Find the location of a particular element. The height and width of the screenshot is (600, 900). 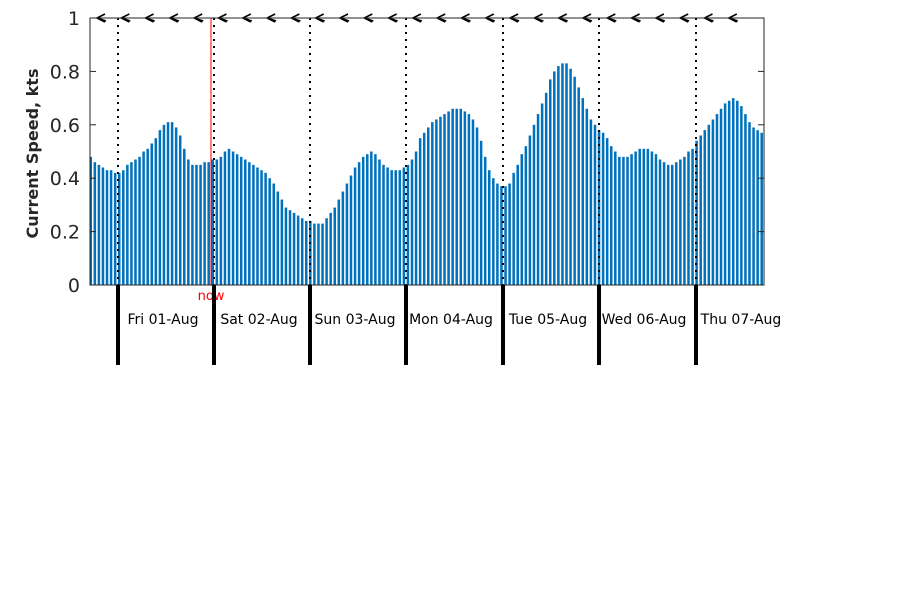

day-label: Mon 04-Aug is located at coordinates (451, 320).